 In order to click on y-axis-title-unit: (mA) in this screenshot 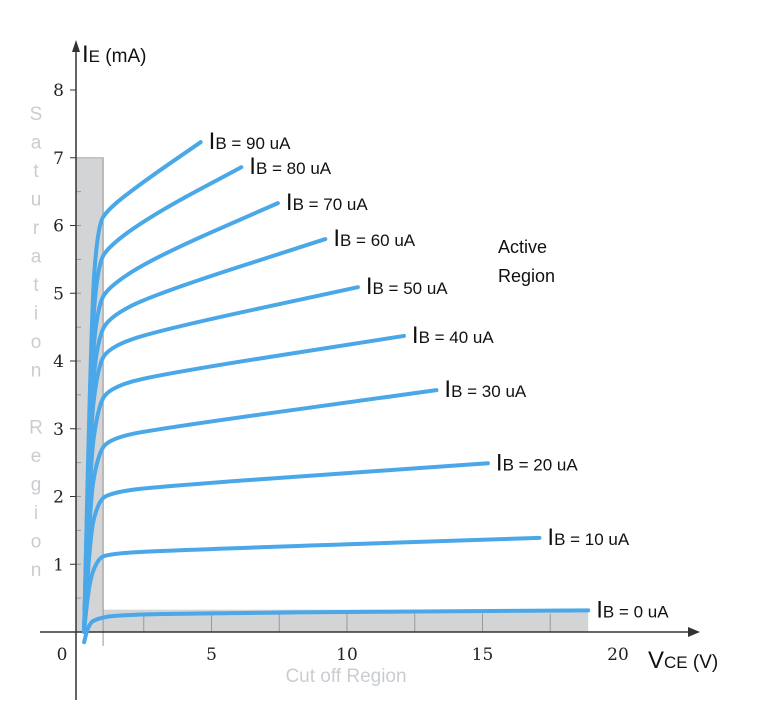, I will do `click(123, 56)`.